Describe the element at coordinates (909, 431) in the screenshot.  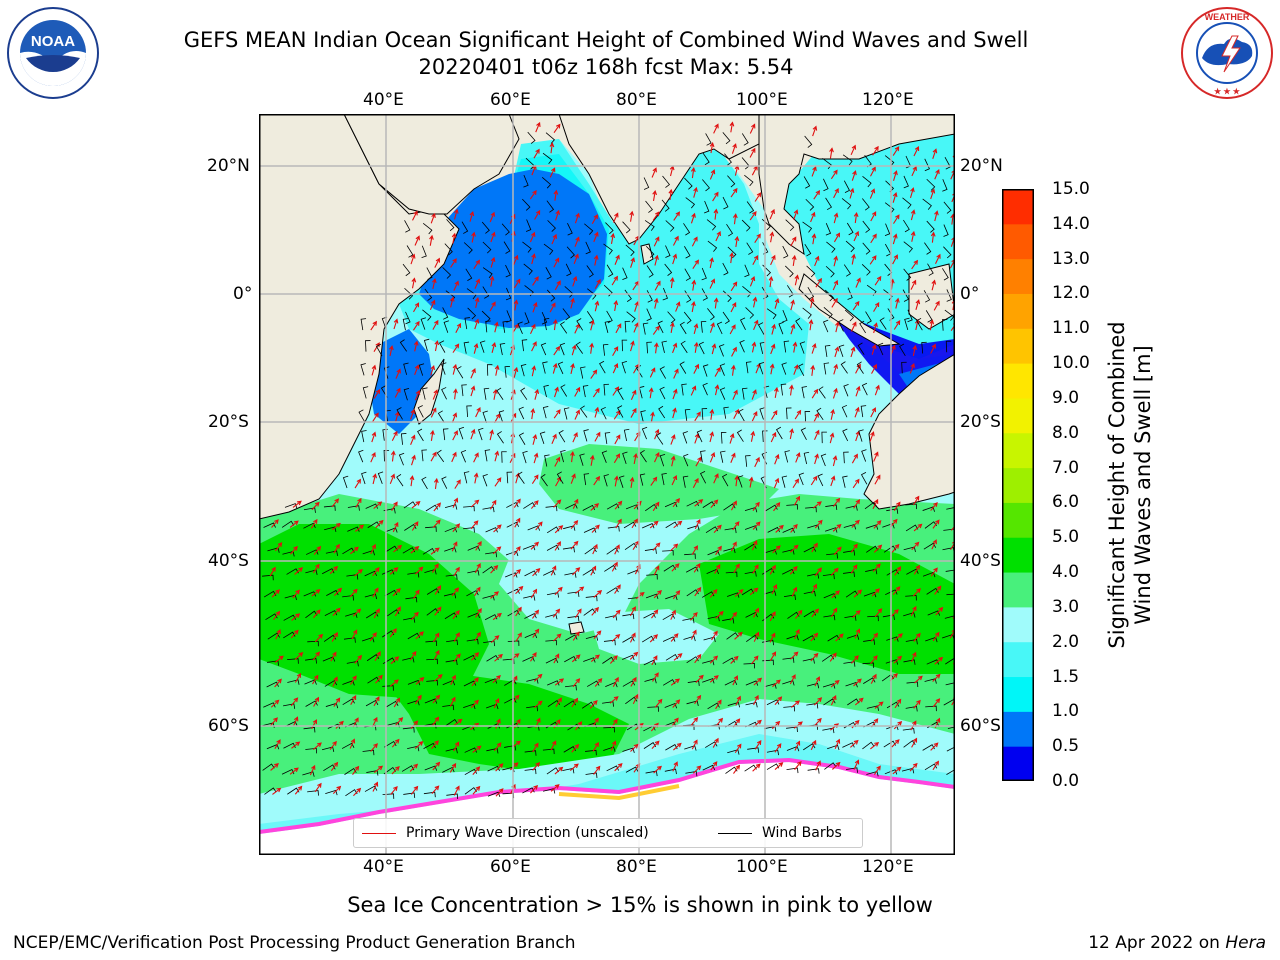
I see `australia-land` at that location.